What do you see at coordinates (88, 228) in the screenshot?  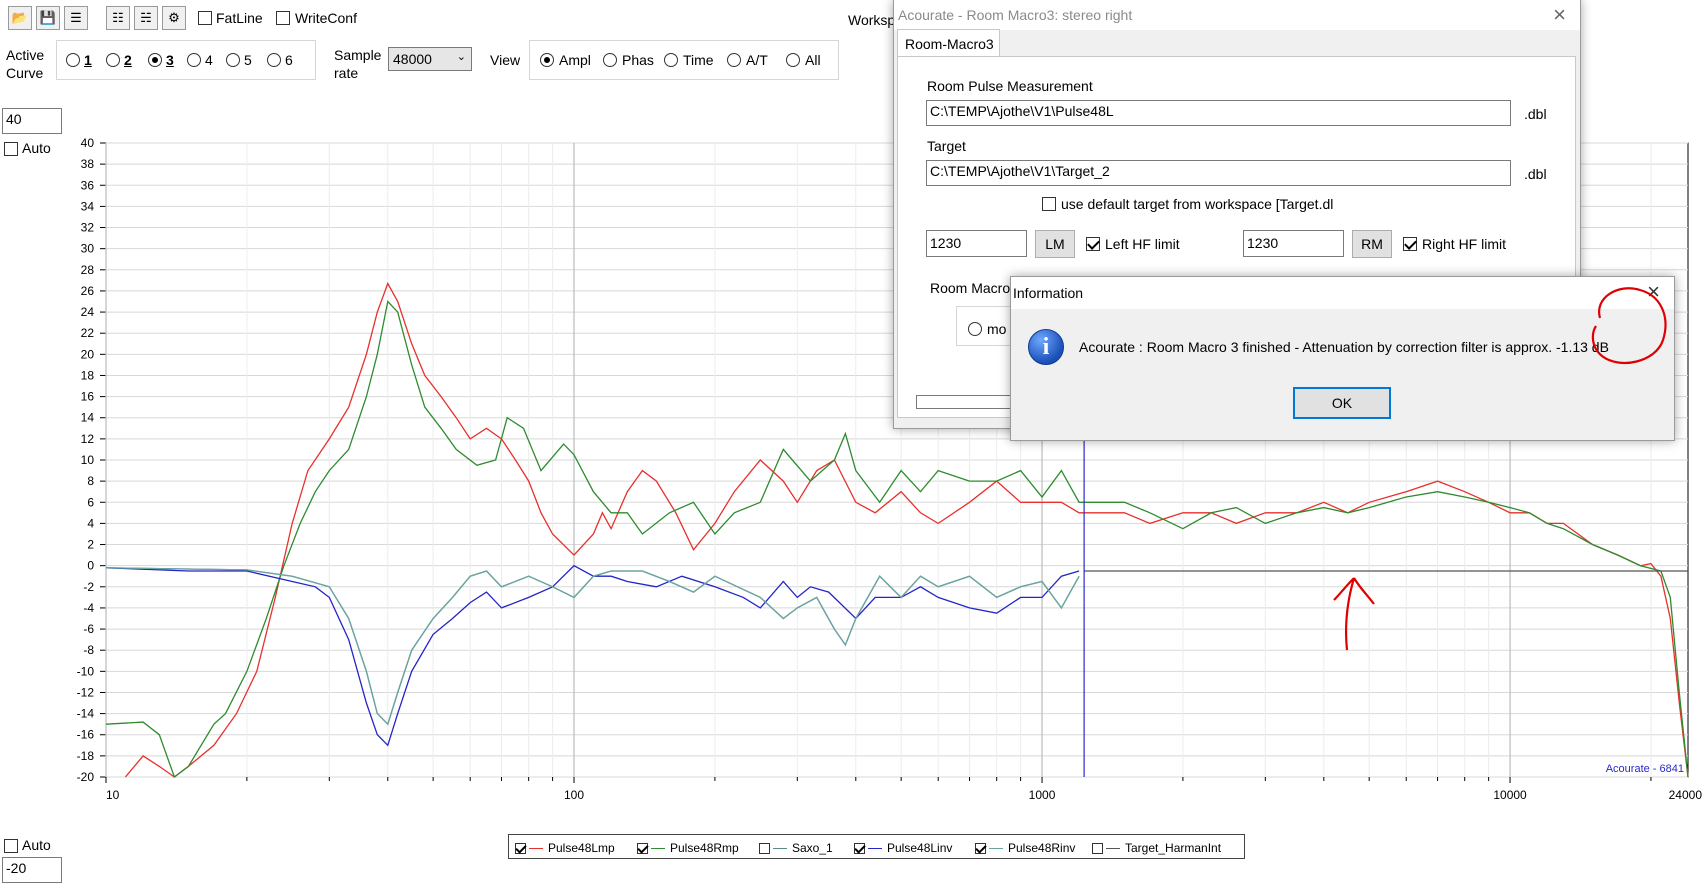 I see `y-tick-label: 32` at bounding box center [88, 228].